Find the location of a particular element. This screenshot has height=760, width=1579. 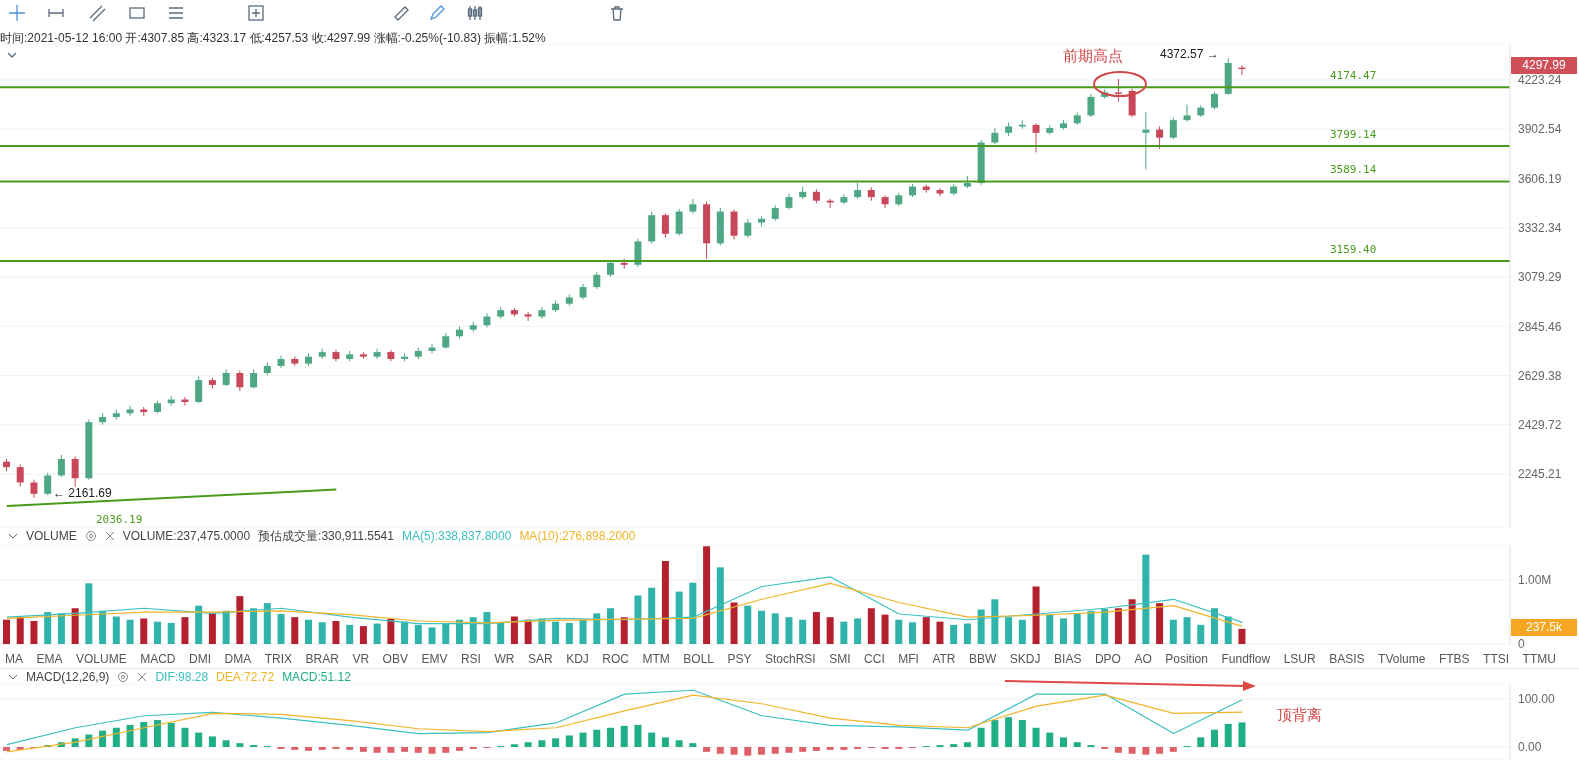

text: Position is located at coordinates (1186, 659).